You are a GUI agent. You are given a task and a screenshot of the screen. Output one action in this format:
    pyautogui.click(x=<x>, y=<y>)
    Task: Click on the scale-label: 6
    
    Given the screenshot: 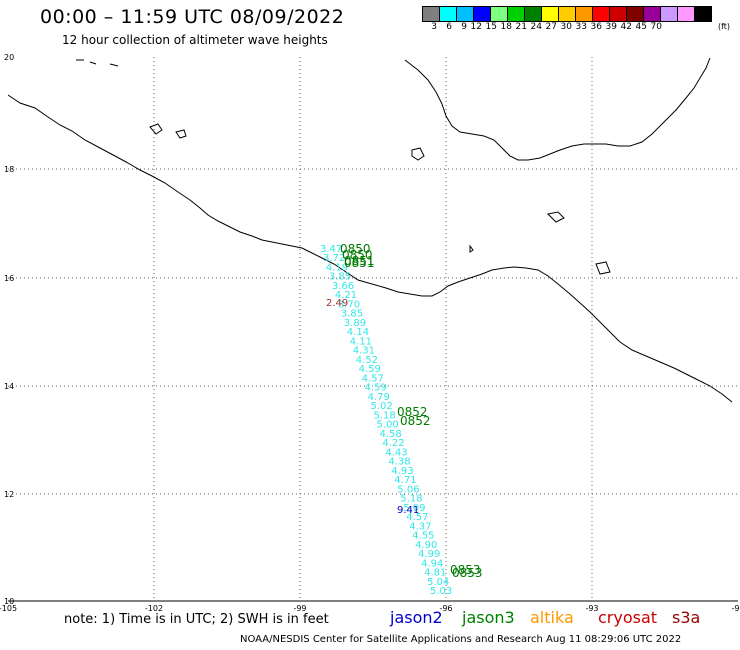 What is the action you would take?
    pyautogui.click(x=449, y=27)
    